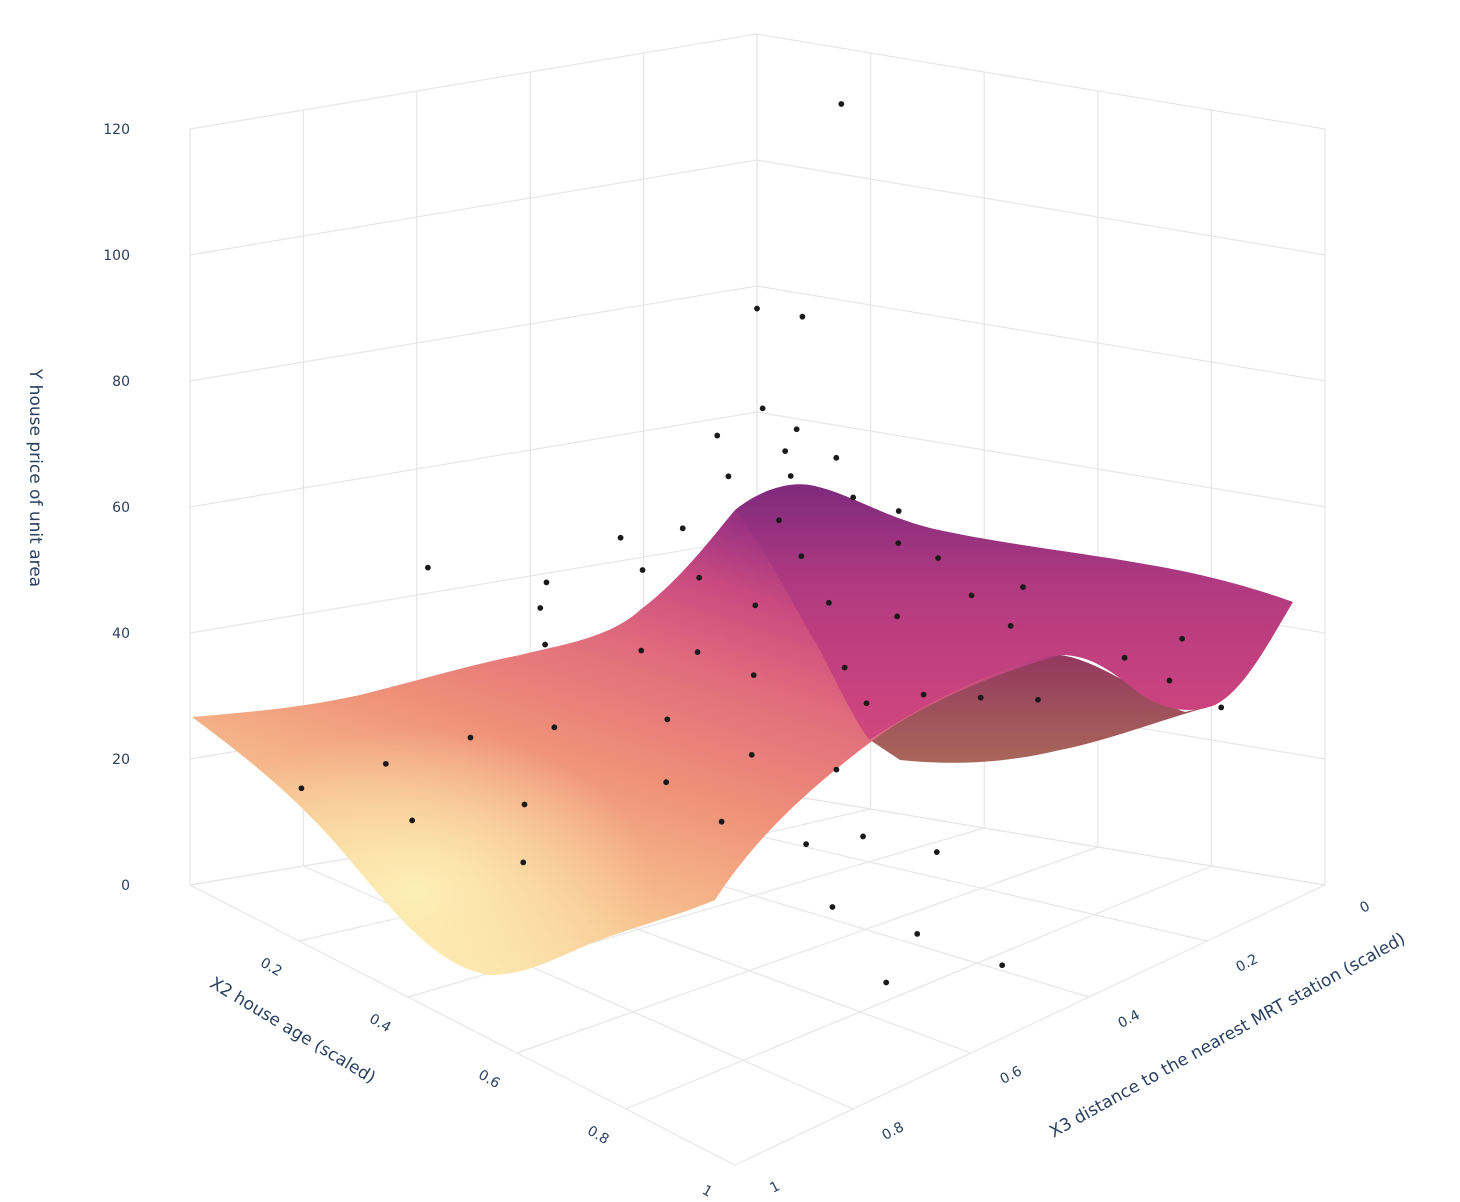  Describe the element at coordinates (1042, 709) in the screenshot. I see `surface-underside` at that location.